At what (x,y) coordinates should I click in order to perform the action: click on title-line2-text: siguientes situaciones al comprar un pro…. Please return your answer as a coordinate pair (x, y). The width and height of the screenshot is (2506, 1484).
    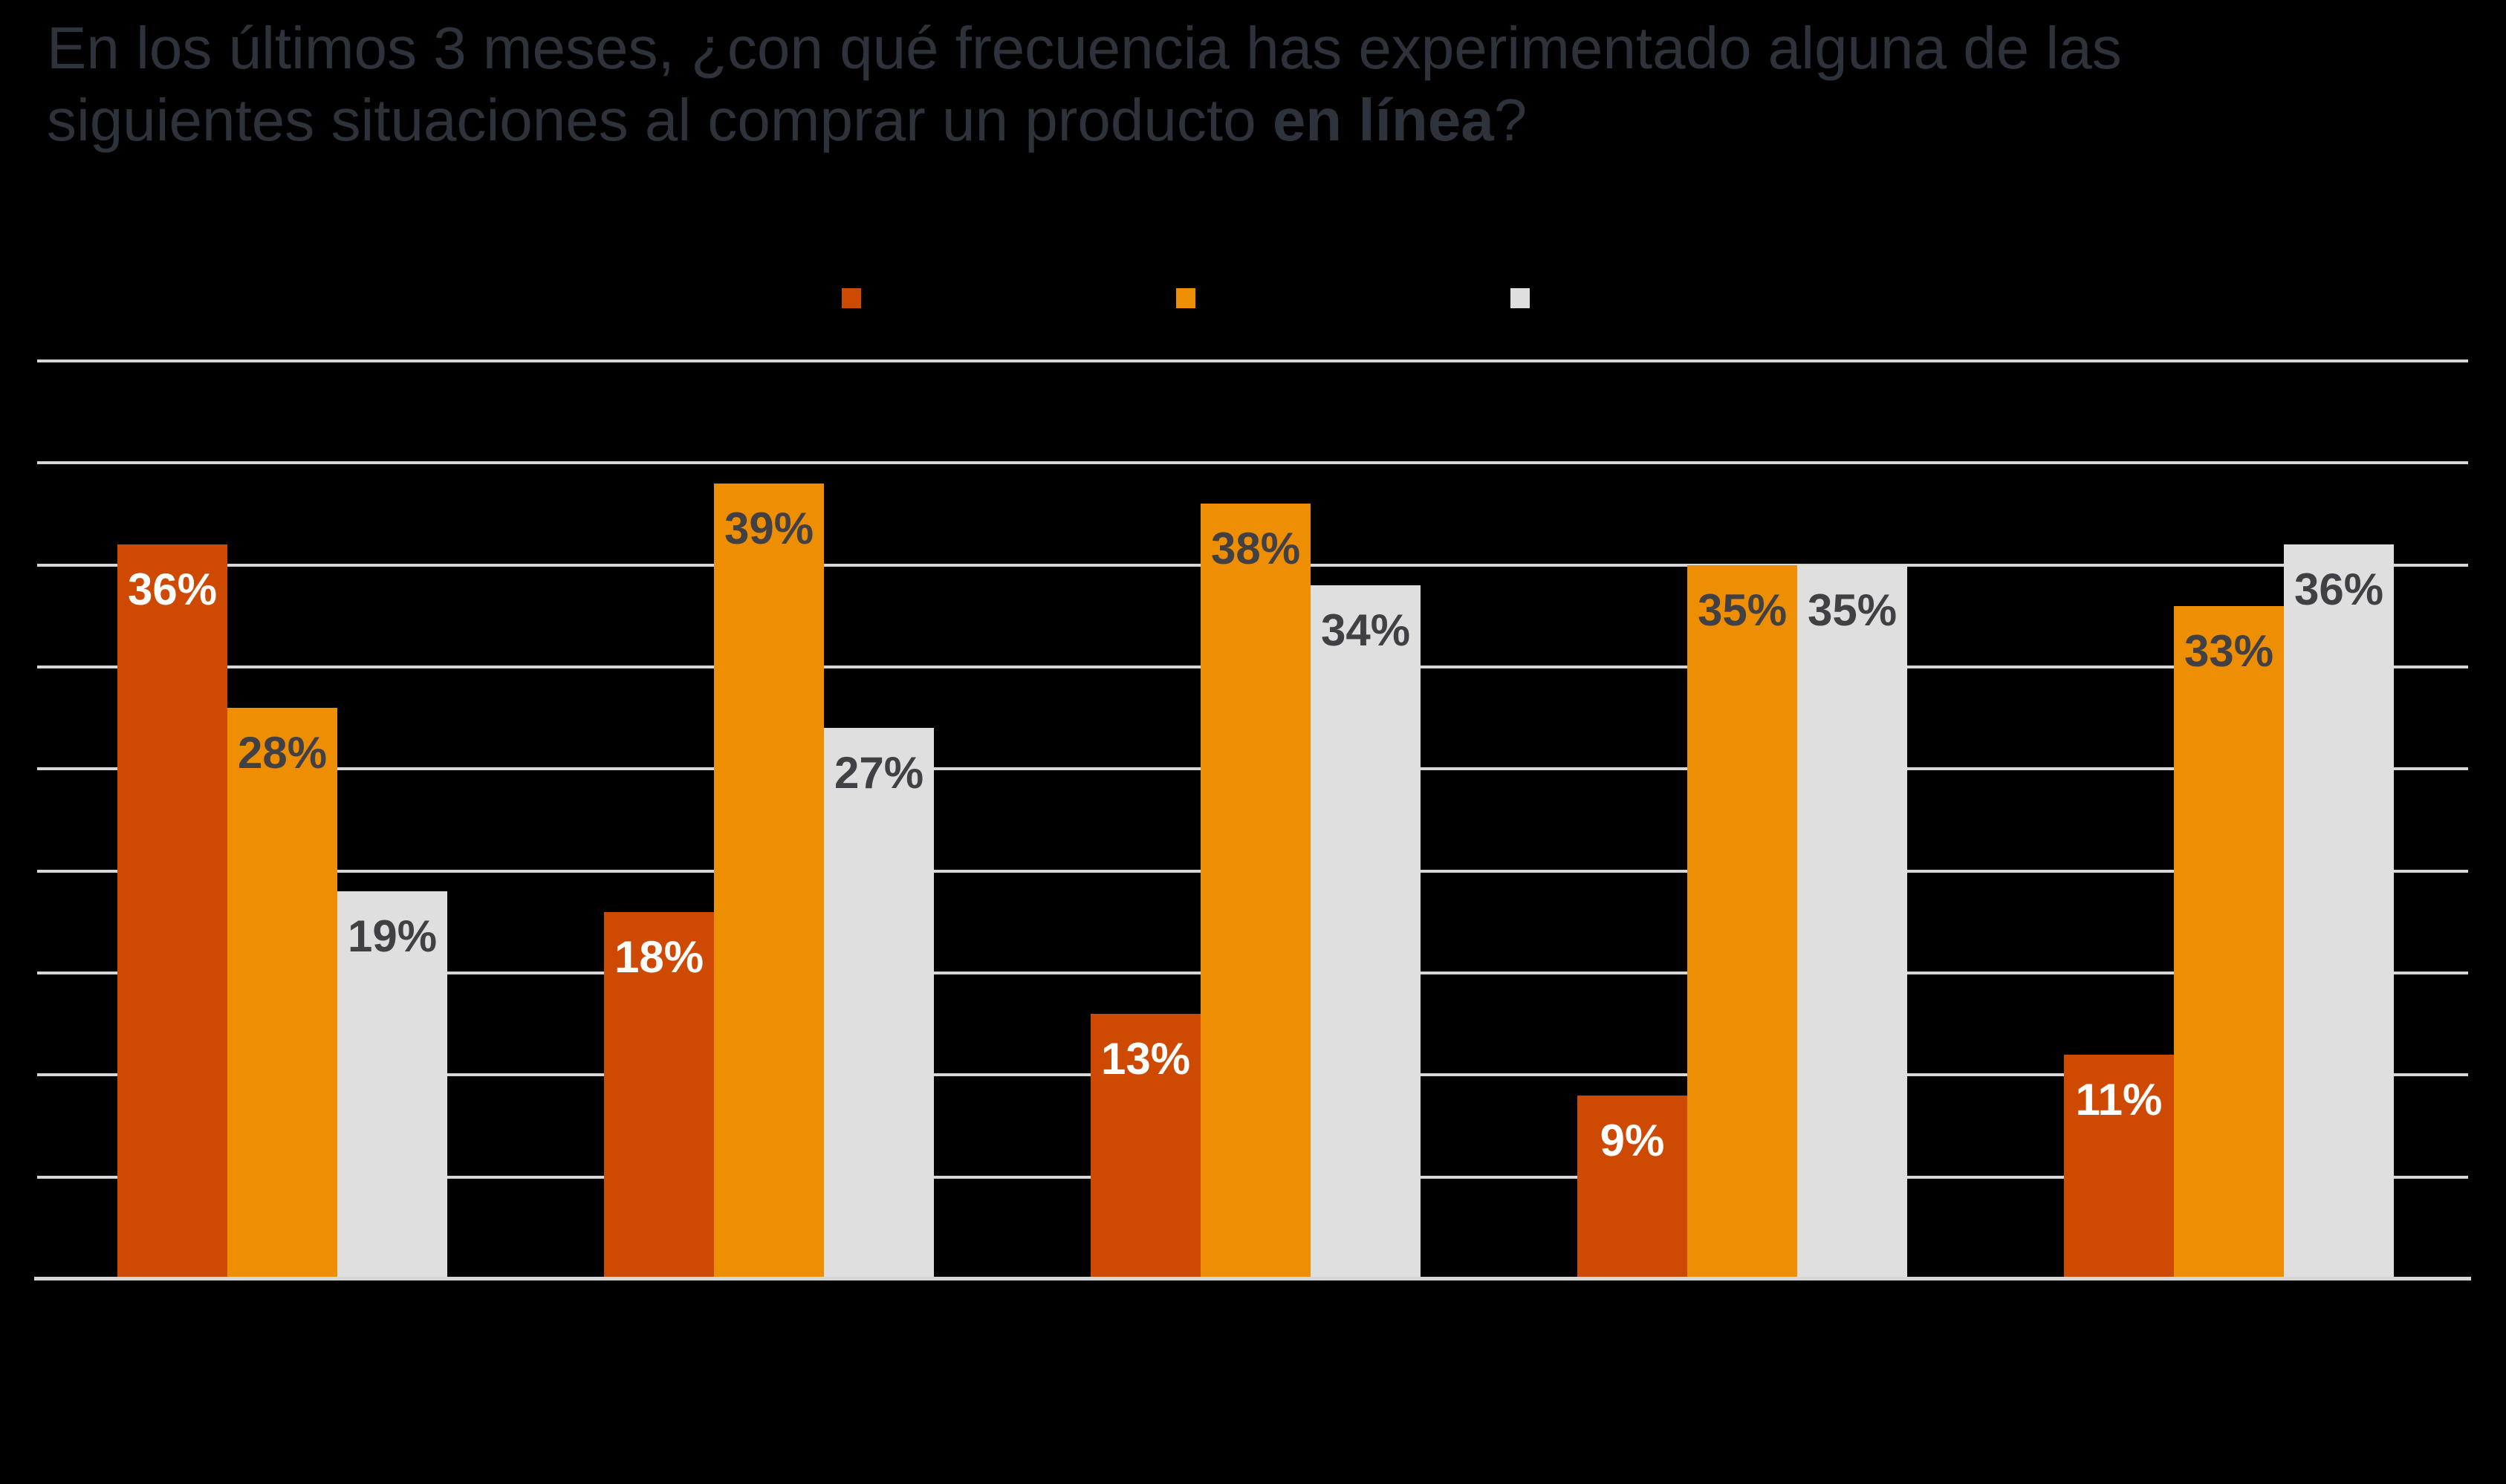
    Looking at the image, I should click on (660, 120).